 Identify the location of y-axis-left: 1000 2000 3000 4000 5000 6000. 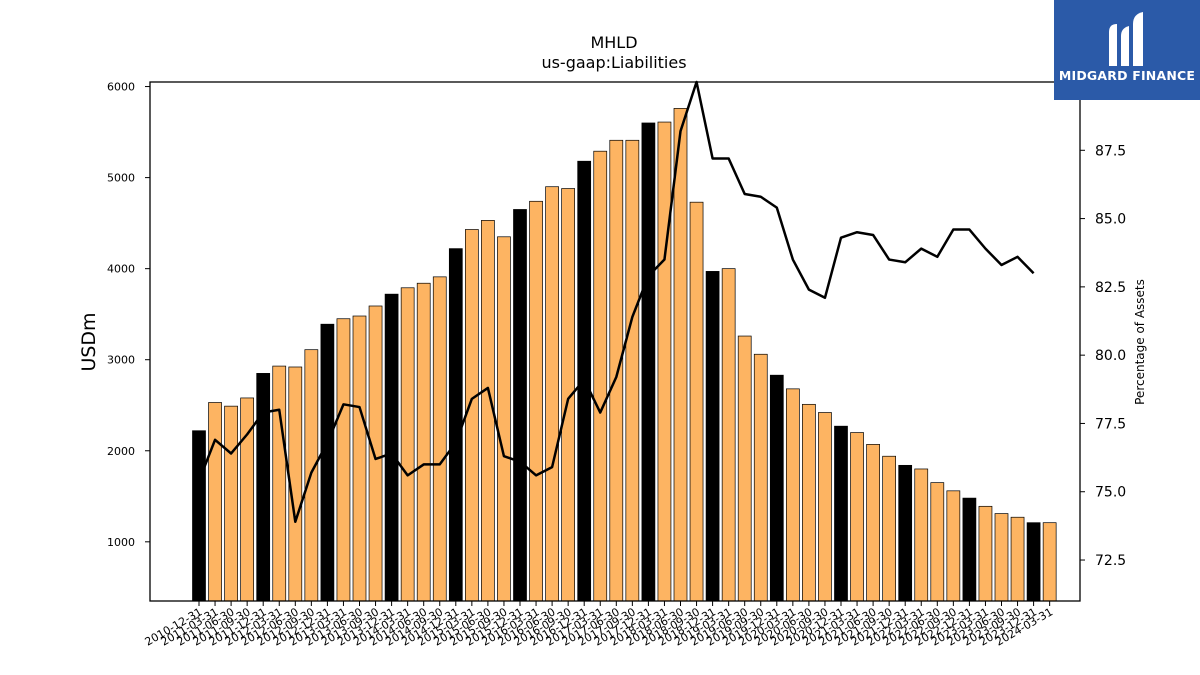
(128, 315).